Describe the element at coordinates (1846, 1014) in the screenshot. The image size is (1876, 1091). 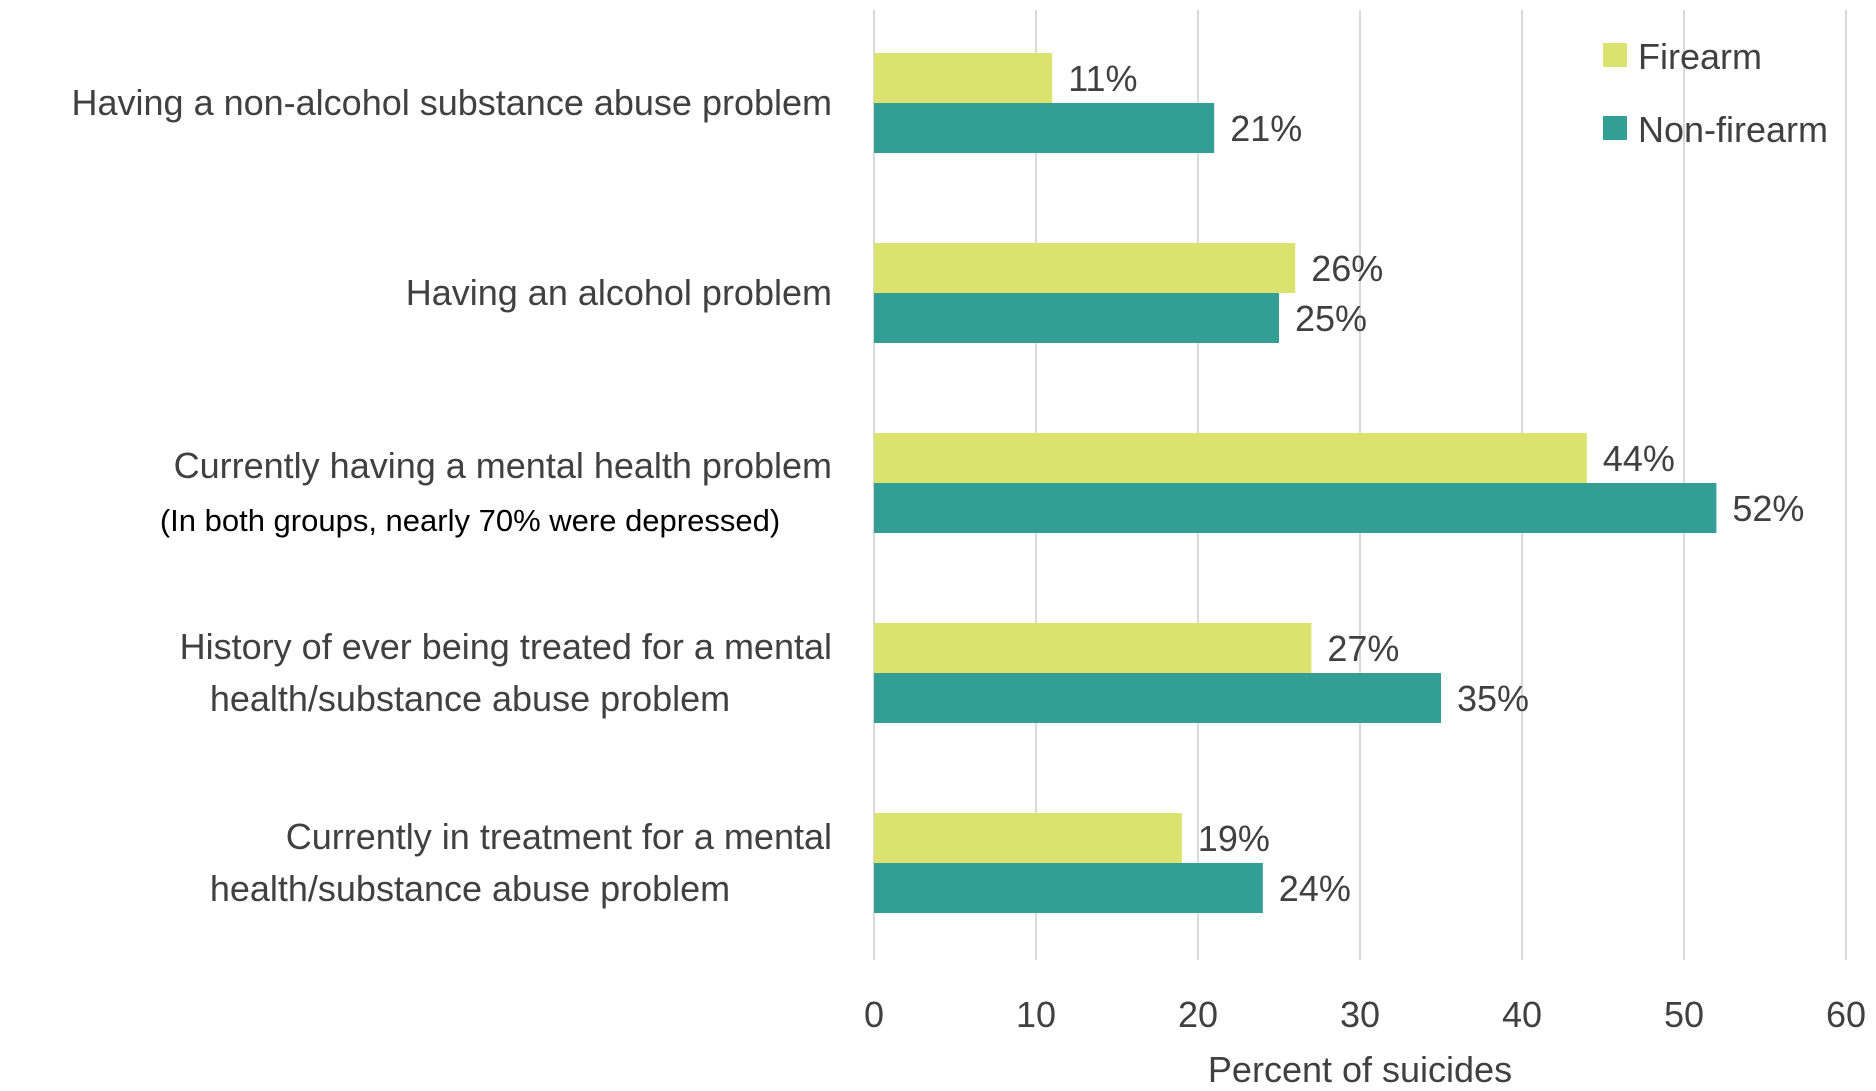
I see `x-tick-label: 60` at that location.